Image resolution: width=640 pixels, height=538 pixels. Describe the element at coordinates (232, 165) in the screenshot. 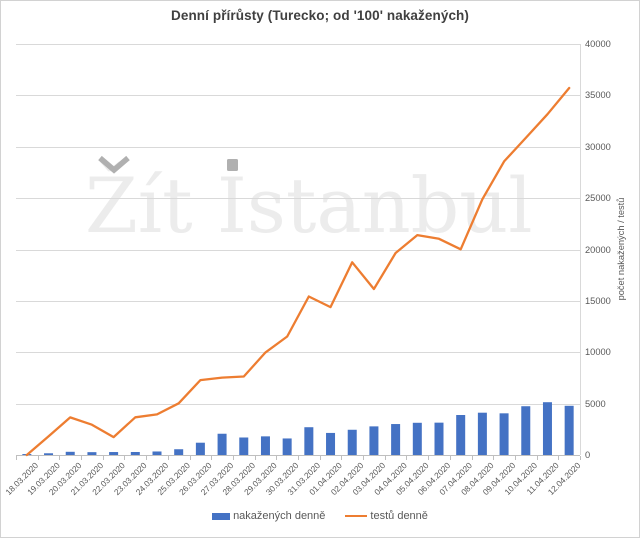

I see `watermark-dot-accent` at that location.